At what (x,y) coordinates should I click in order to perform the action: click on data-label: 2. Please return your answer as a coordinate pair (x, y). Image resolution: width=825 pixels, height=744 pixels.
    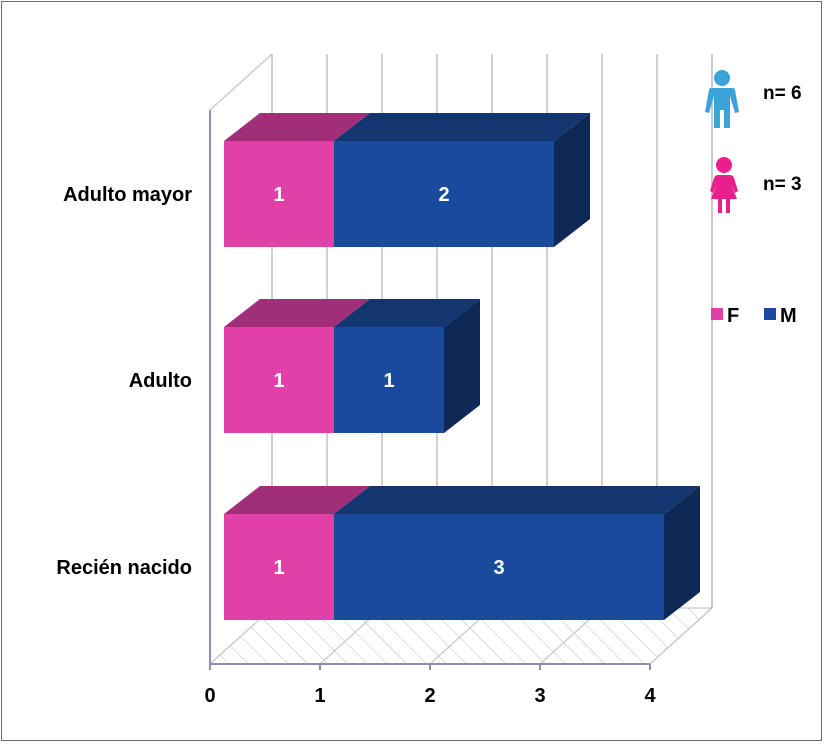
    Looking at the image, I should click on (443, 195).